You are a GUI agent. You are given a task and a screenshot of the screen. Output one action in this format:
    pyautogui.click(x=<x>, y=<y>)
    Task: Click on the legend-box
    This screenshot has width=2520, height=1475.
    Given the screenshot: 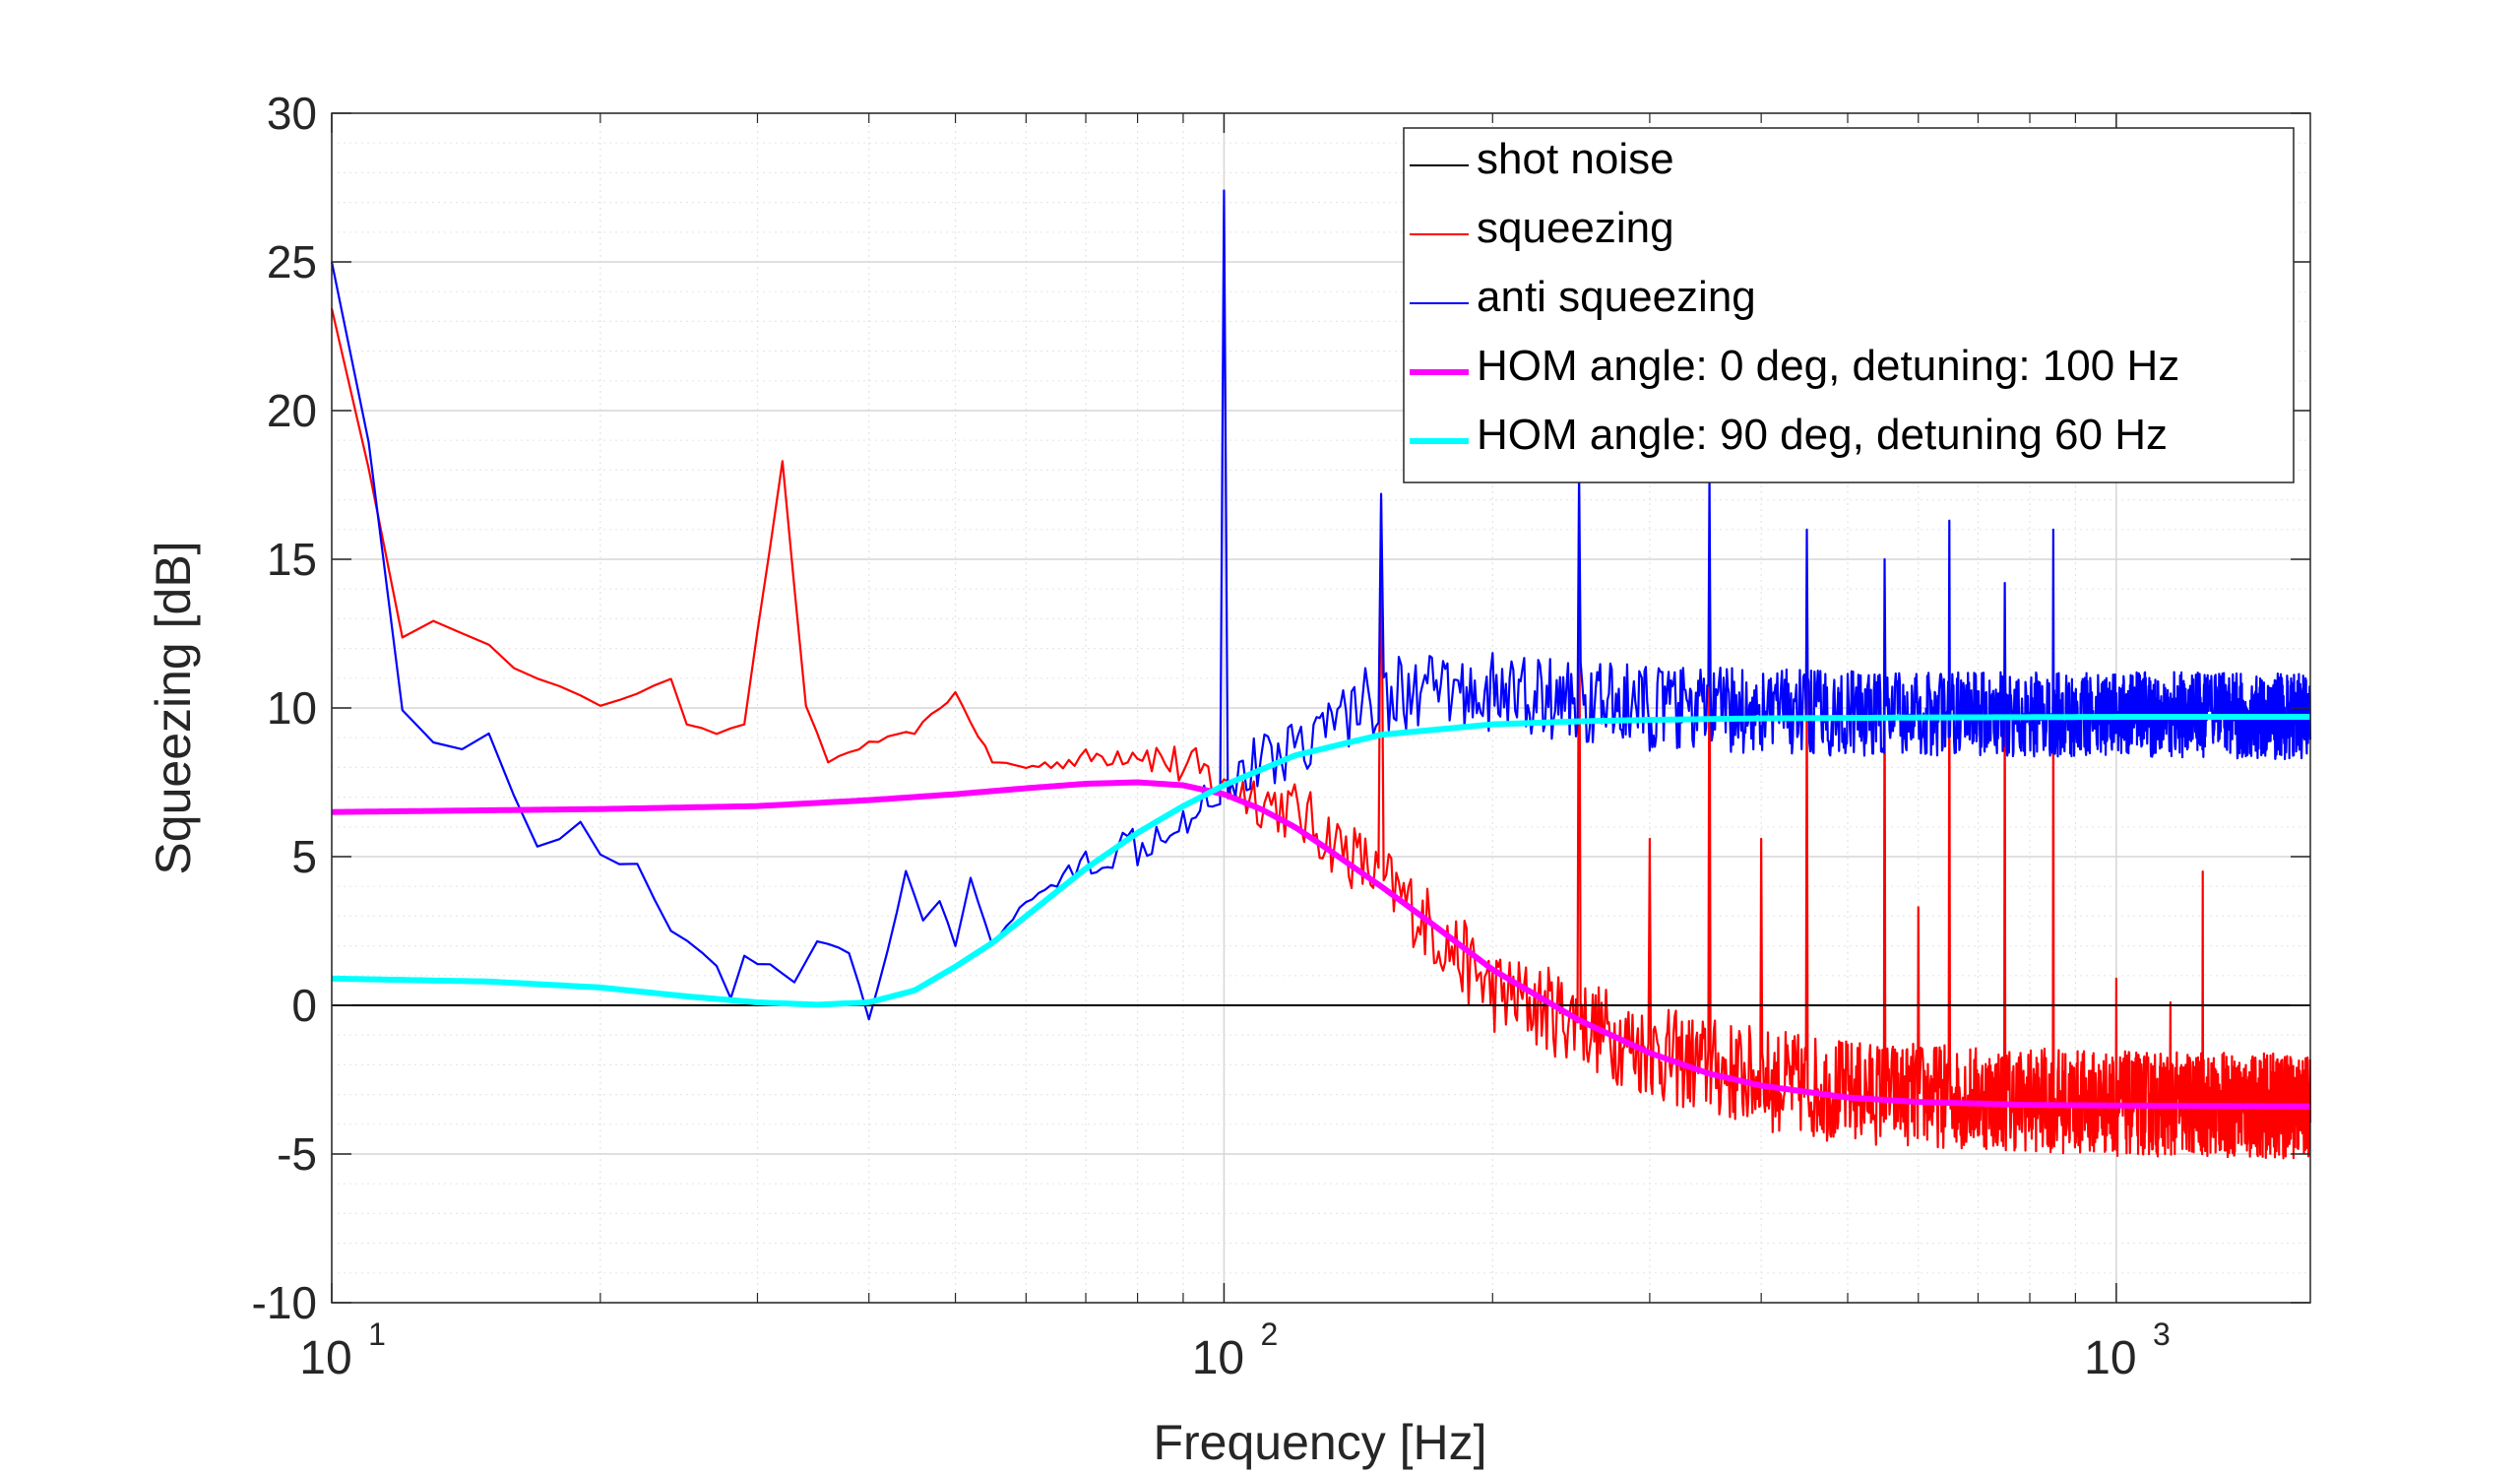 What is the action you would take?
    pyautogui.click(x=1849, y=305)
    